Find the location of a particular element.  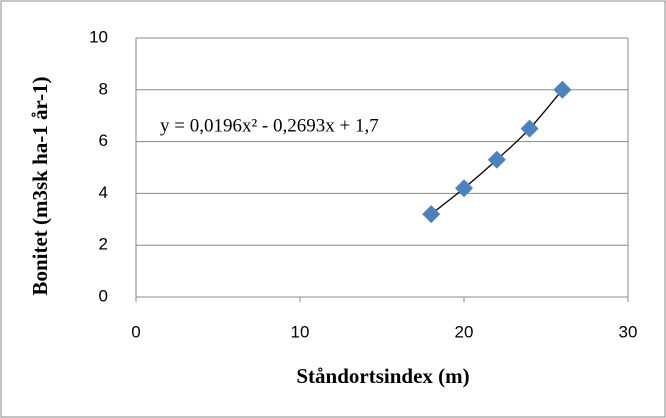

y-tick-label: 4 is located at coordinates (103, 192).